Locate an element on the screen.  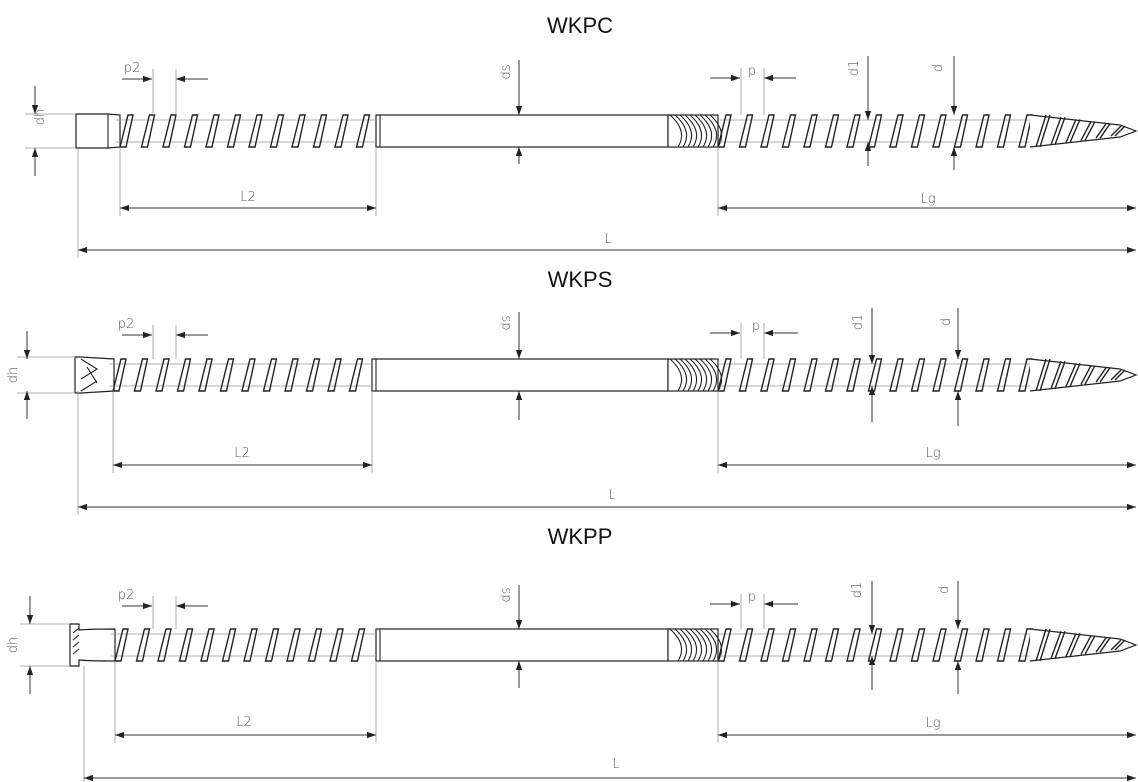
dimension-d1: d1 is located at coordinates (859, 111).